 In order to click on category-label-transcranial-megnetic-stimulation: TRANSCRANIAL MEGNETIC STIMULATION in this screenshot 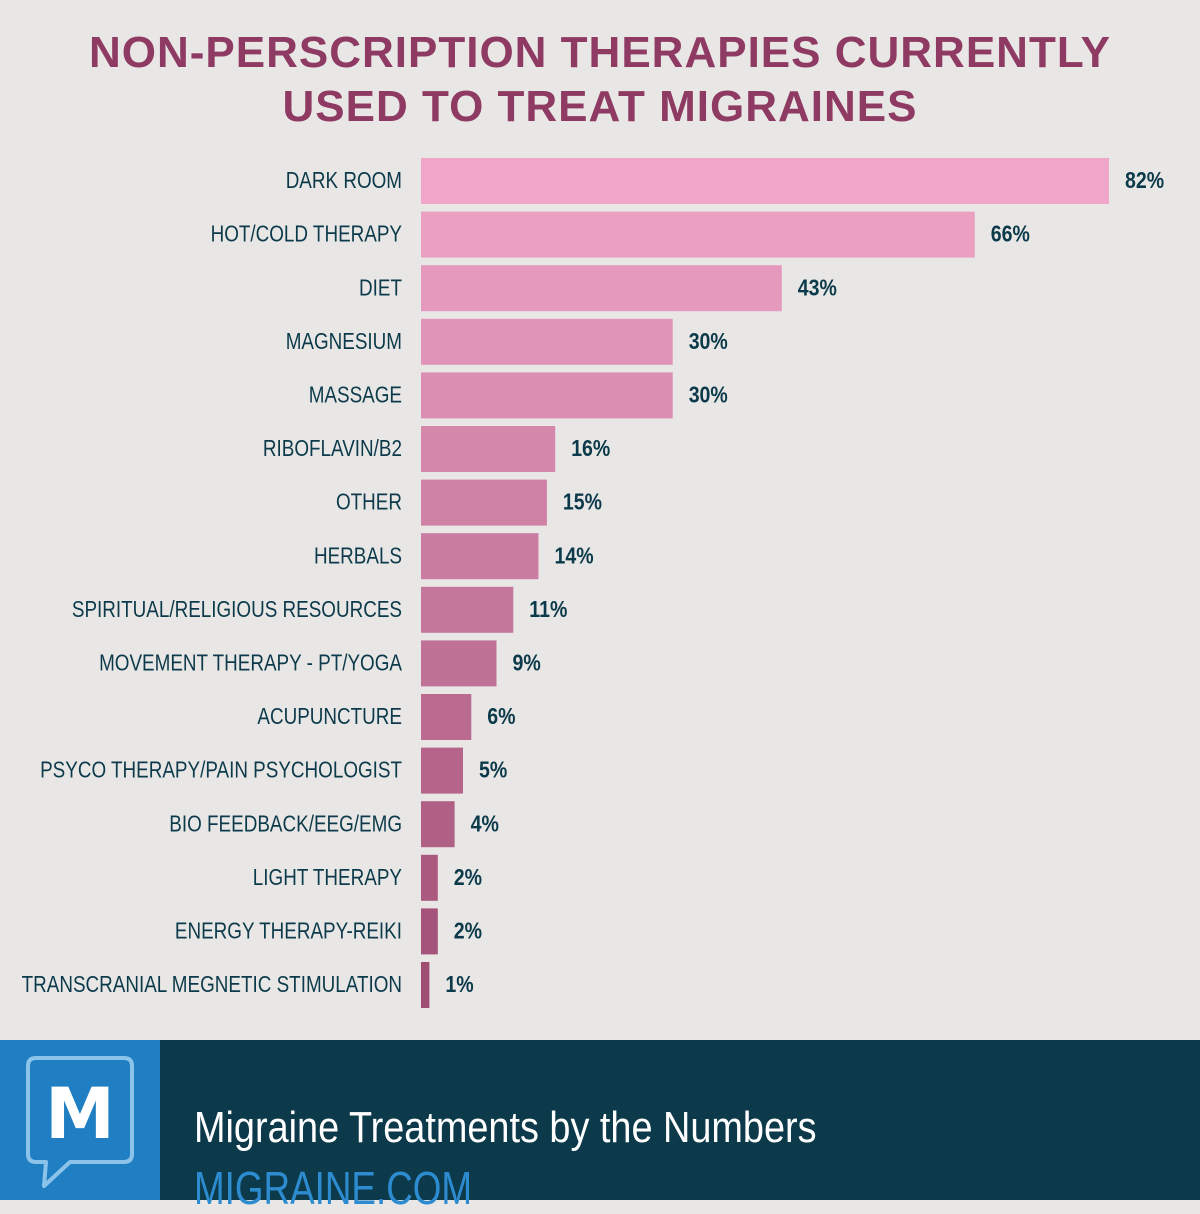, I will do `click(212, 984)`.